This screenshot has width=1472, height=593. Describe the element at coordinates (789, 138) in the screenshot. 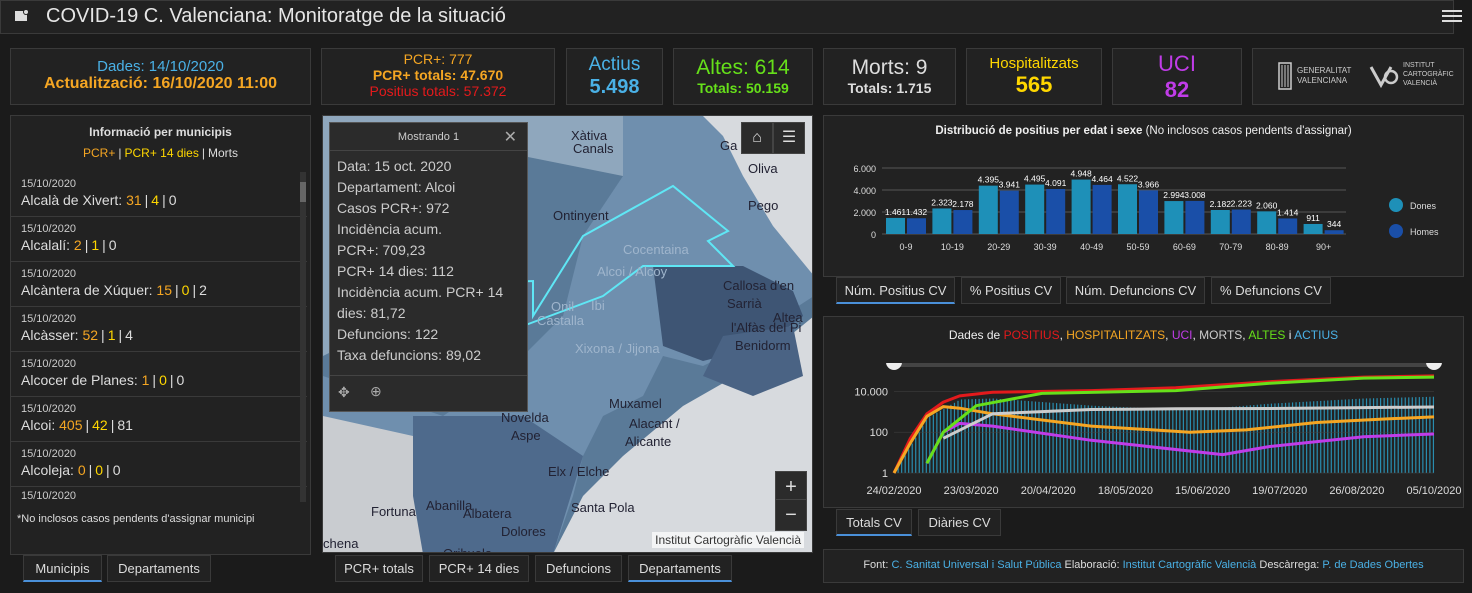

I see `legend-list-icon: ☰` at that location.